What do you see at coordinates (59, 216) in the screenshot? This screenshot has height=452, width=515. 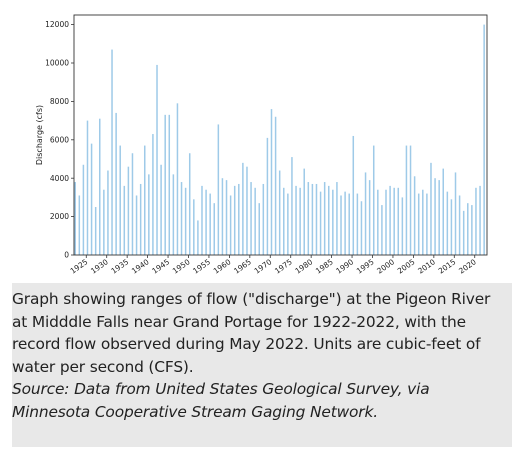 I see `y-tick-label: 2000` at bounding box center [59, 216].